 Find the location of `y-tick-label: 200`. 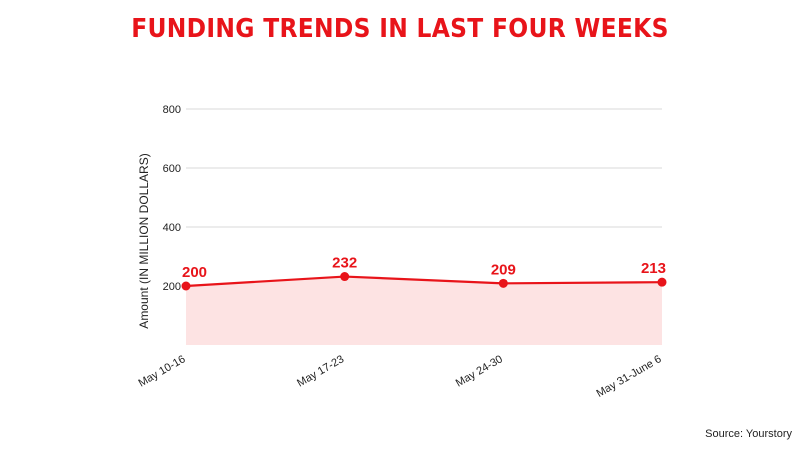

y-tick-label: 200 is located at coordinates (172, 287).